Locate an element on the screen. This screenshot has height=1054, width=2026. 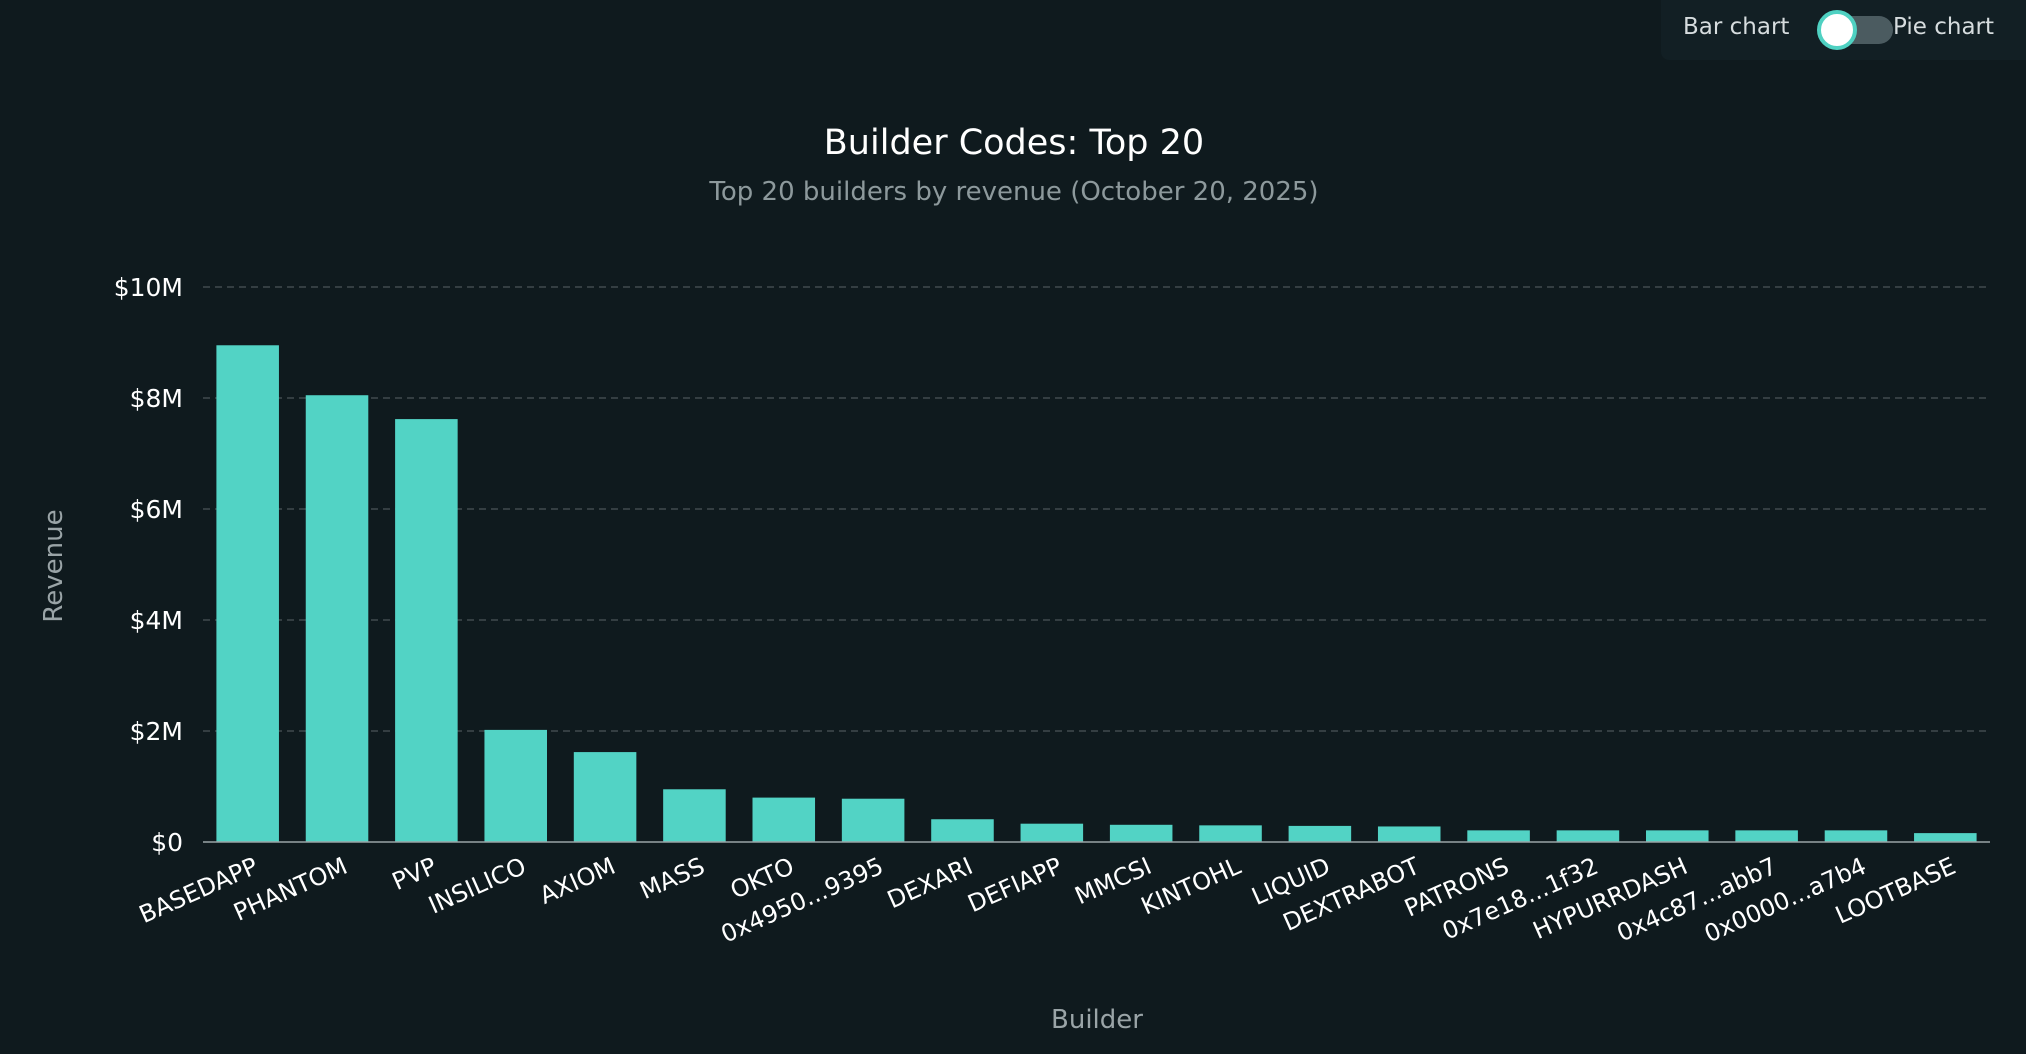
y-tick-label: $6M is located at coordinates (156, 509).